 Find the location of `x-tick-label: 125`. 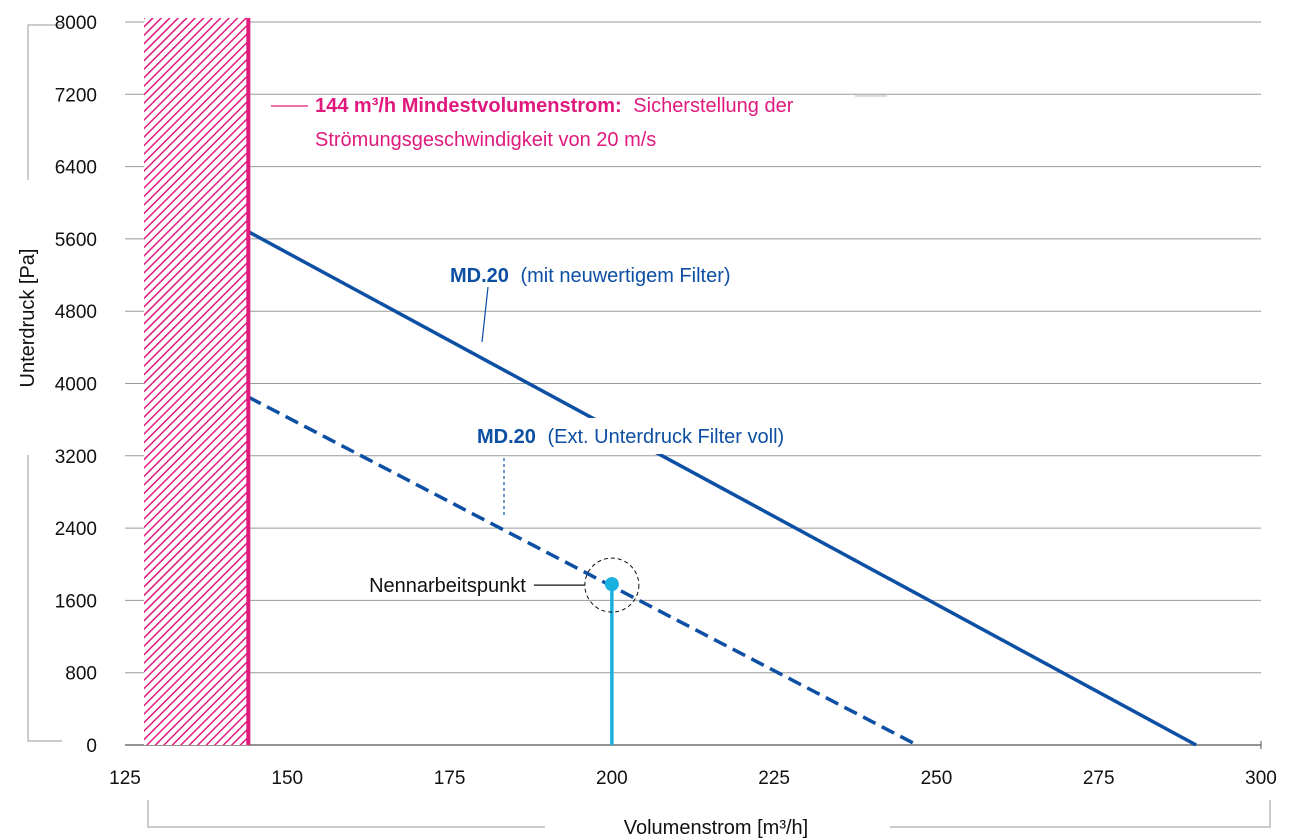

x-tick-label: 125 is located at coordinates (125, 778).